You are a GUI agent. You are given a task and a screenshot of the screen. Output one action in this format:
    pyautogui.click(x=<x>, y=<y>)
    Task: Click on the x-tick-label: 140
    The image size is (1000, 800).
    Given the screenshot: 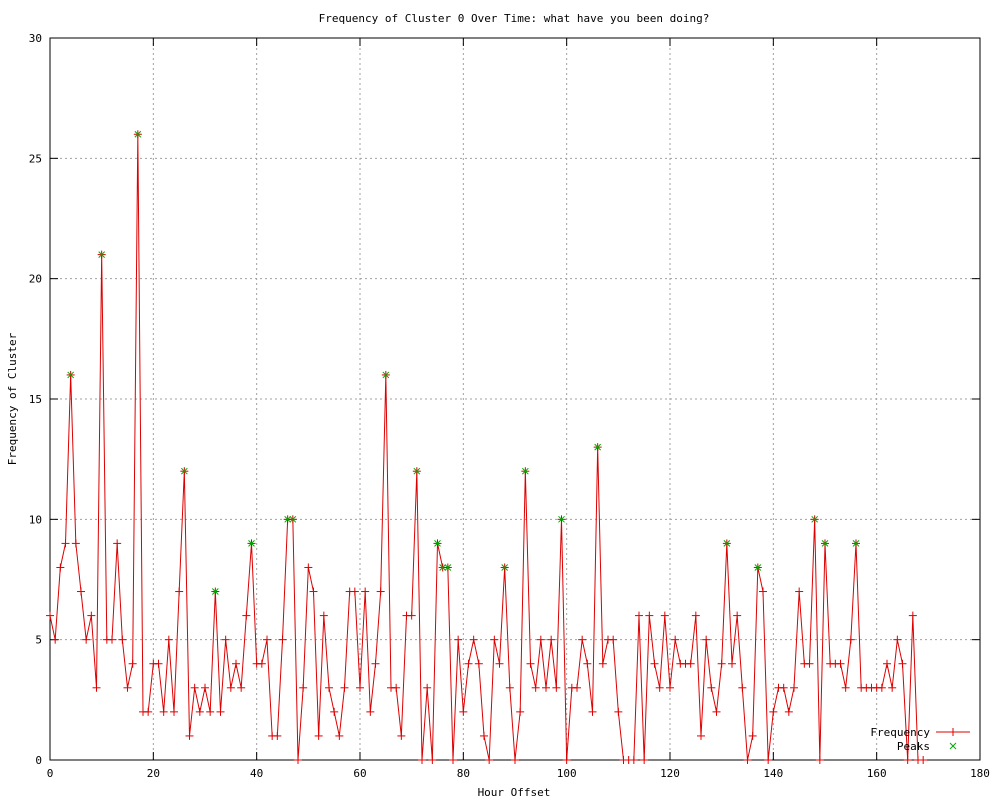 What is the action you would take?
    pyautogui.click(x=773, y=773)
    